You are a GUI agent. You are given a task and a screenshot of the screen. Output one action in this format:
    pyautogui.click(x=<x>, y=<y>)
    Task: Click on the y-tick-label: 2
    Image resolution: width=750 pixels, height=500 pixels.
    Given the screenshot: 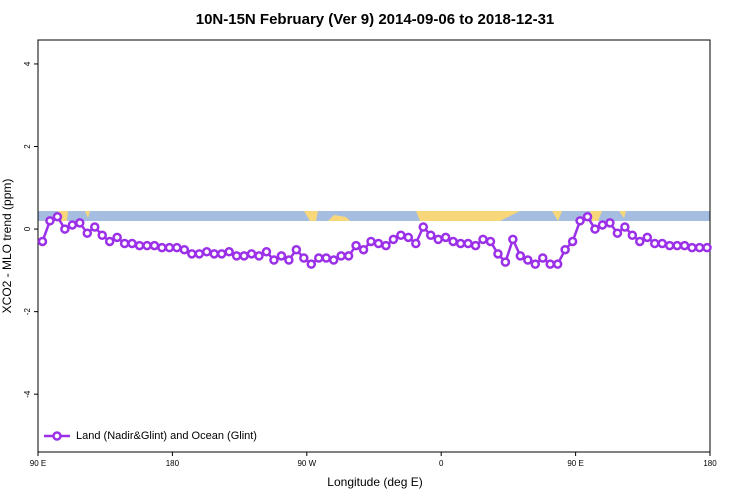 What is the action you would take?
    pyautogui.click(x=27, y=146)
    